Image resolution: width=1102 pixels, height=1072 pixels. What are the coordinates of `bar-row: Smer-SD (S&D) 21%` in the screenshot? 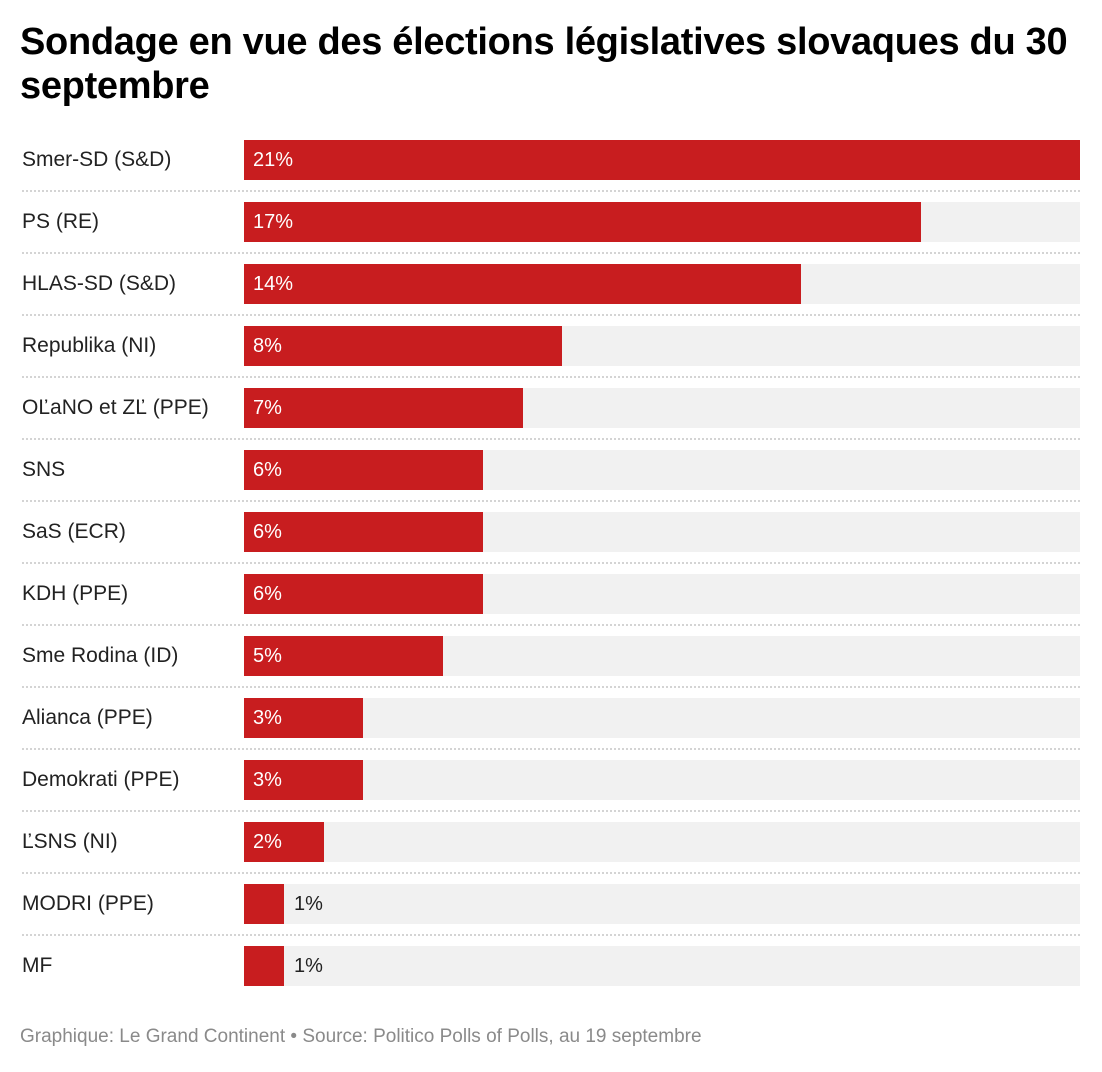 It's located at (550, 160).